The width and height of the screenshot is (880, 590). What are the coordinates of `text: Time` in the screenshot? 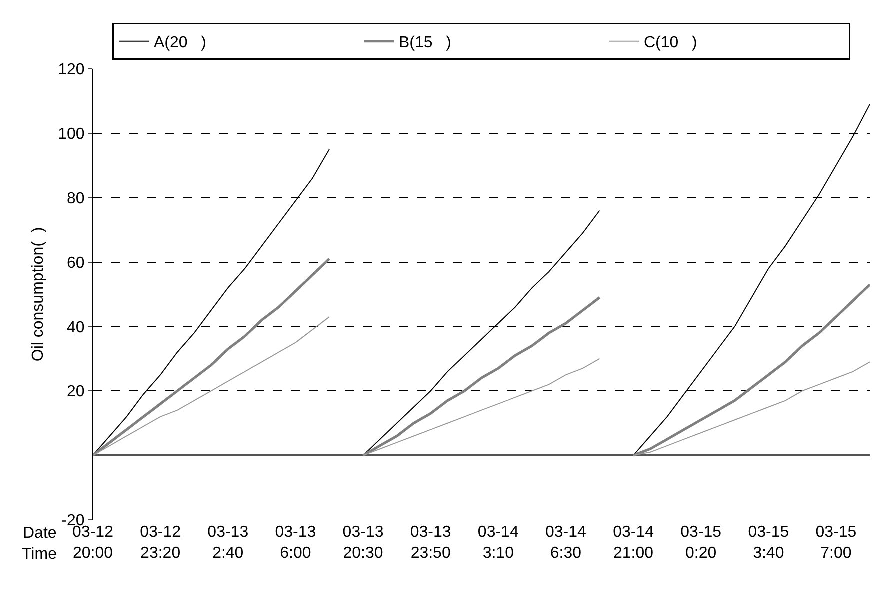 It's located at (40, 554).